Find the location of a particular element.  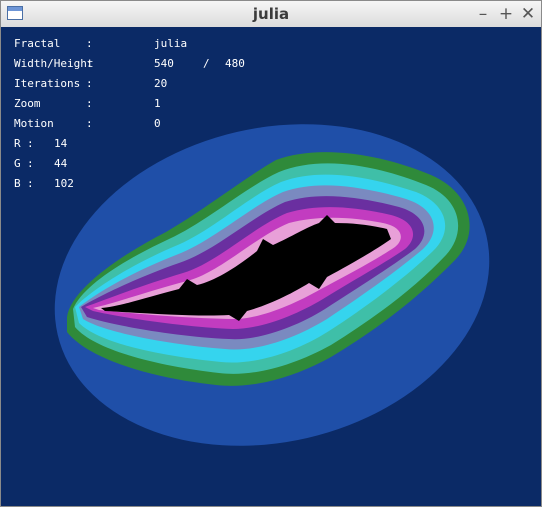

fractal-value: julia is located at coordinates (171, 43).